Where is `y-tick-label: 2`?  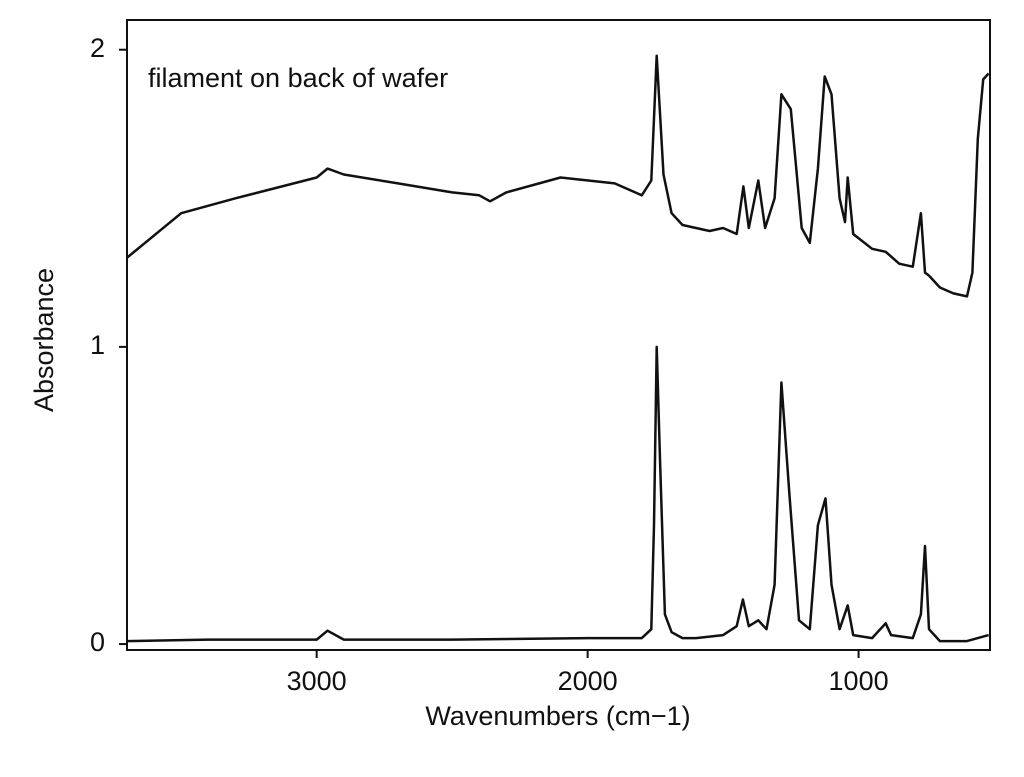 y-tick-label: 2 is located at coordinates (97, 48).